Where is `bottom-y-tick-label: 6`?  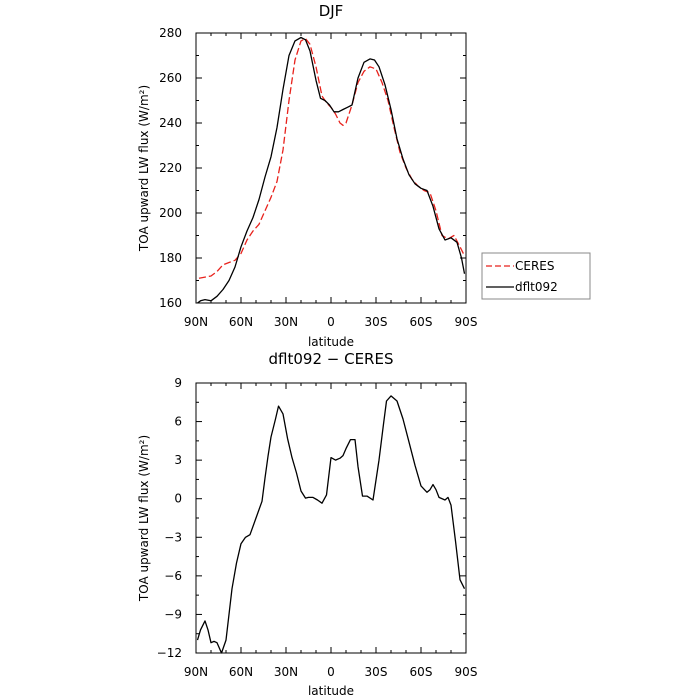 bottom-y-tick-label: 6 is located at coordinates (178, 422).